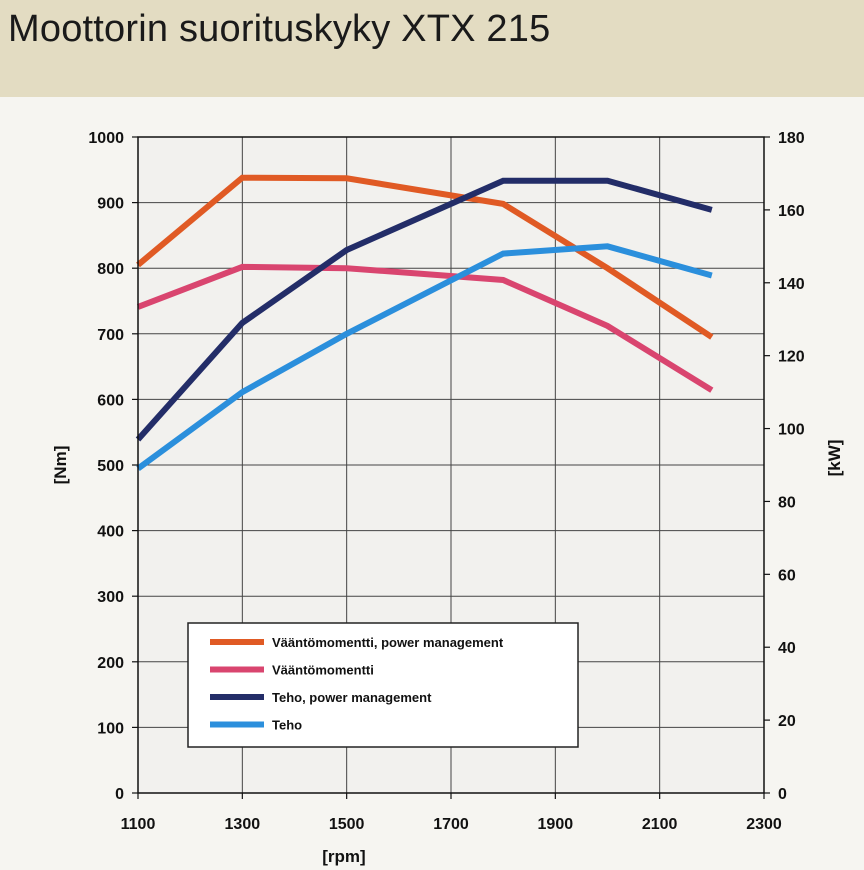  I want to click on legend-label-3: Teho, so click(287, 725).